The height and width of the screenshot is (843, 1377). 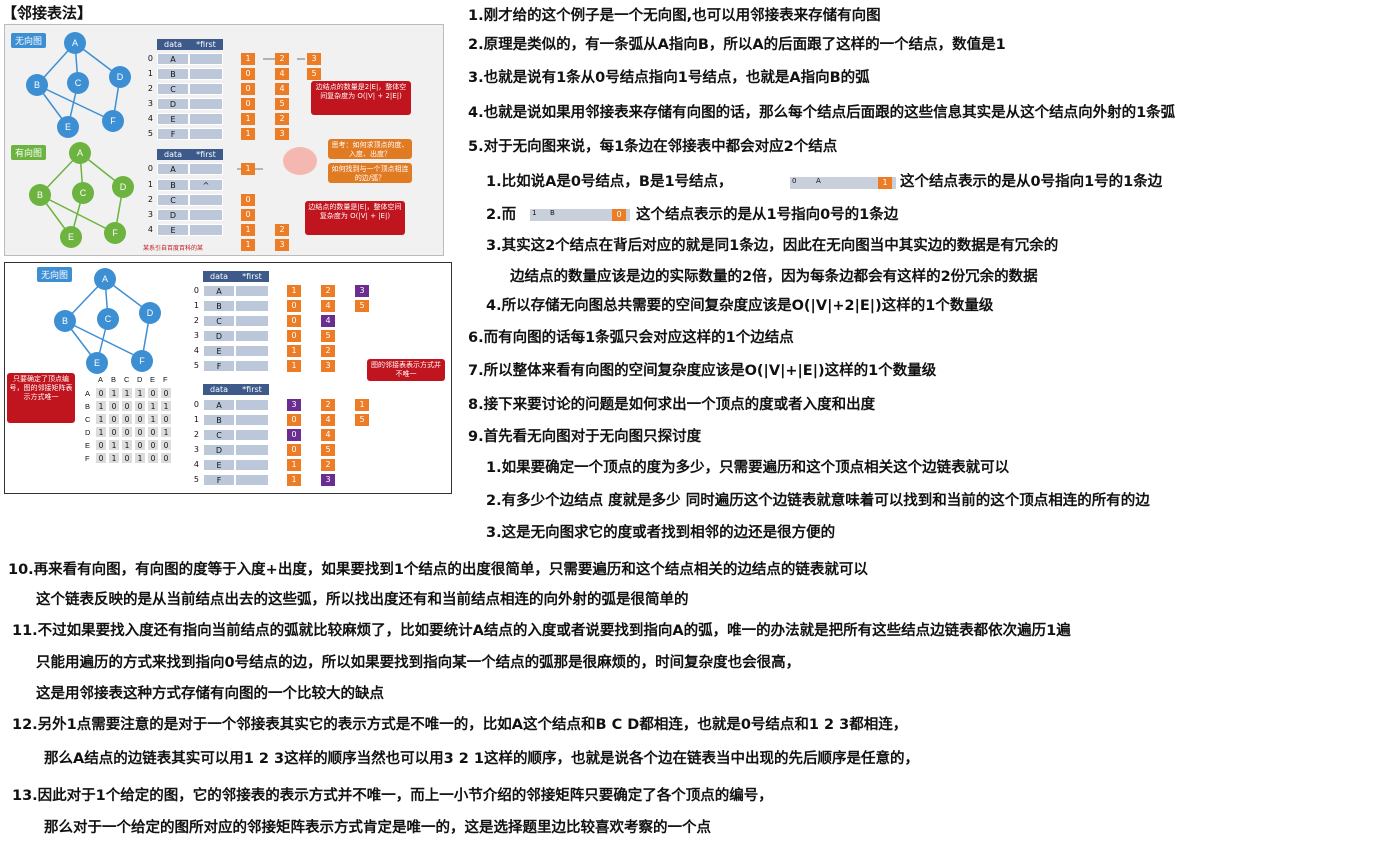 I want to click on col-data: data, so click(x=173, y=154).